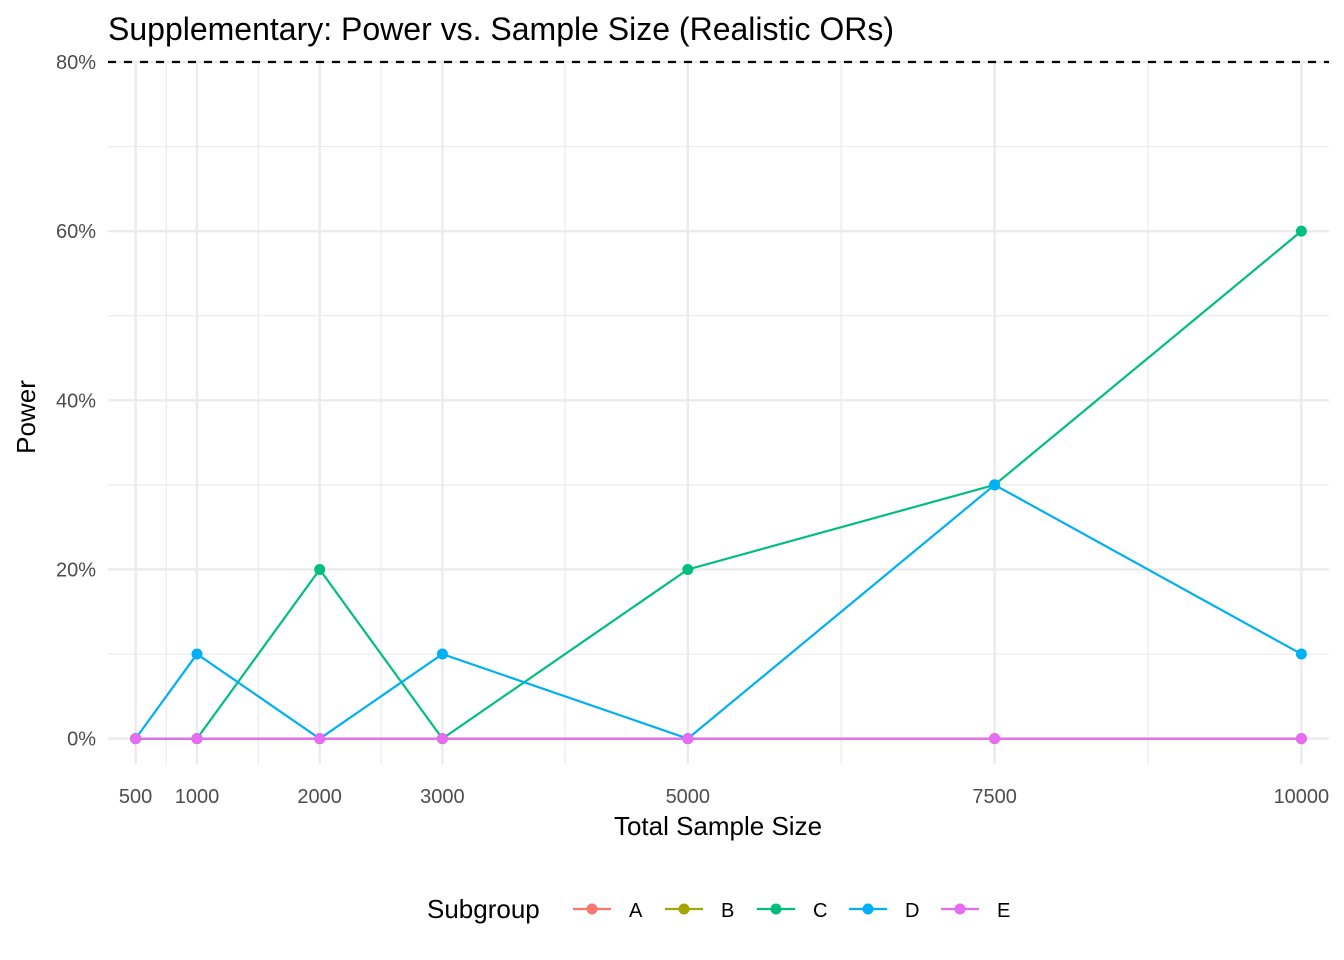 The image size is (1344, 960). I want to click on x-tick-label: 10000, so click(1302, 797).